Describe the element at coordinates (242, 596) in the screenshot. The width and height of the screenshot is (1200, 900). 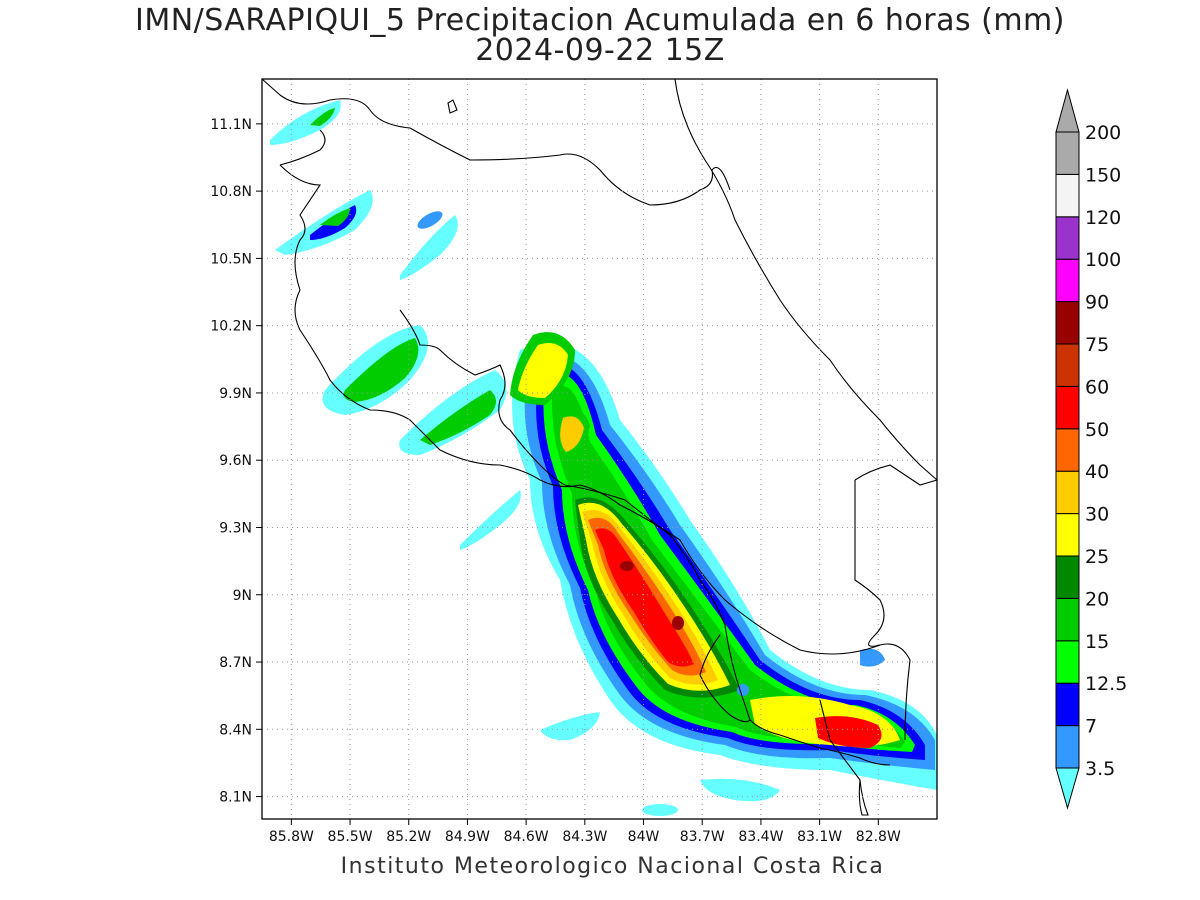
I see `lat-tick-label: 9N` at that location.